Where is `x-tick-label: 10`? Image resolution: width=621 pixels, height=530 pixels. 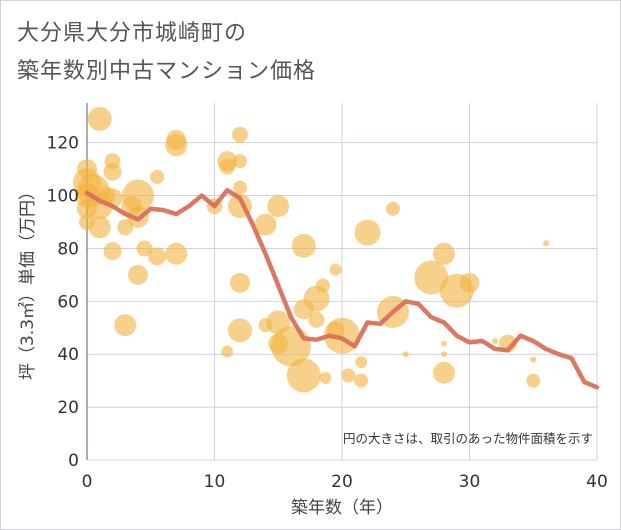
x-tick-label: 10 is located at coordinates (215, 482).